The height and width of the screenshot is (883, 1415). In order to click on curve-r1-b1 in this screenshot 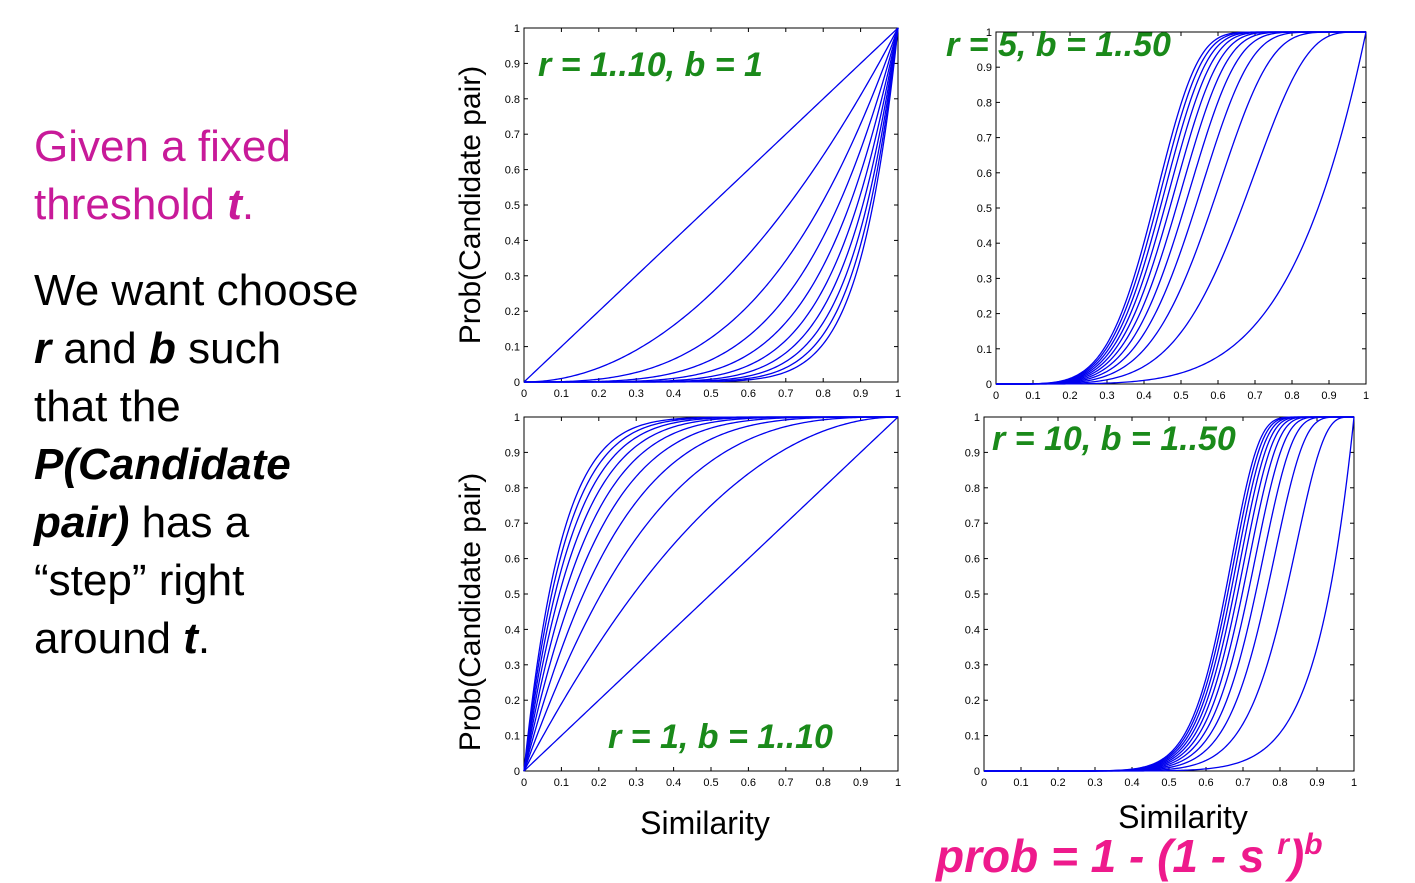, I will do `click(711, 205)`.